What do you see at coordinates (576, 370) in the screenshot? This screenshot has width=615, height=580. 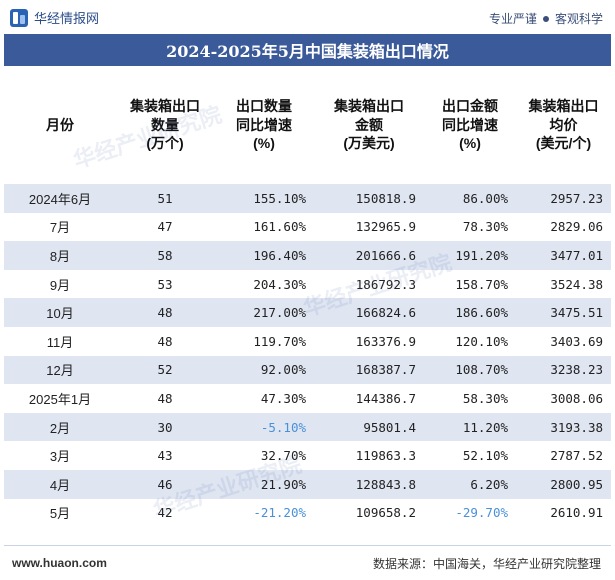 I see `cell-price: 3238.23` at bounding box center [576, 370].